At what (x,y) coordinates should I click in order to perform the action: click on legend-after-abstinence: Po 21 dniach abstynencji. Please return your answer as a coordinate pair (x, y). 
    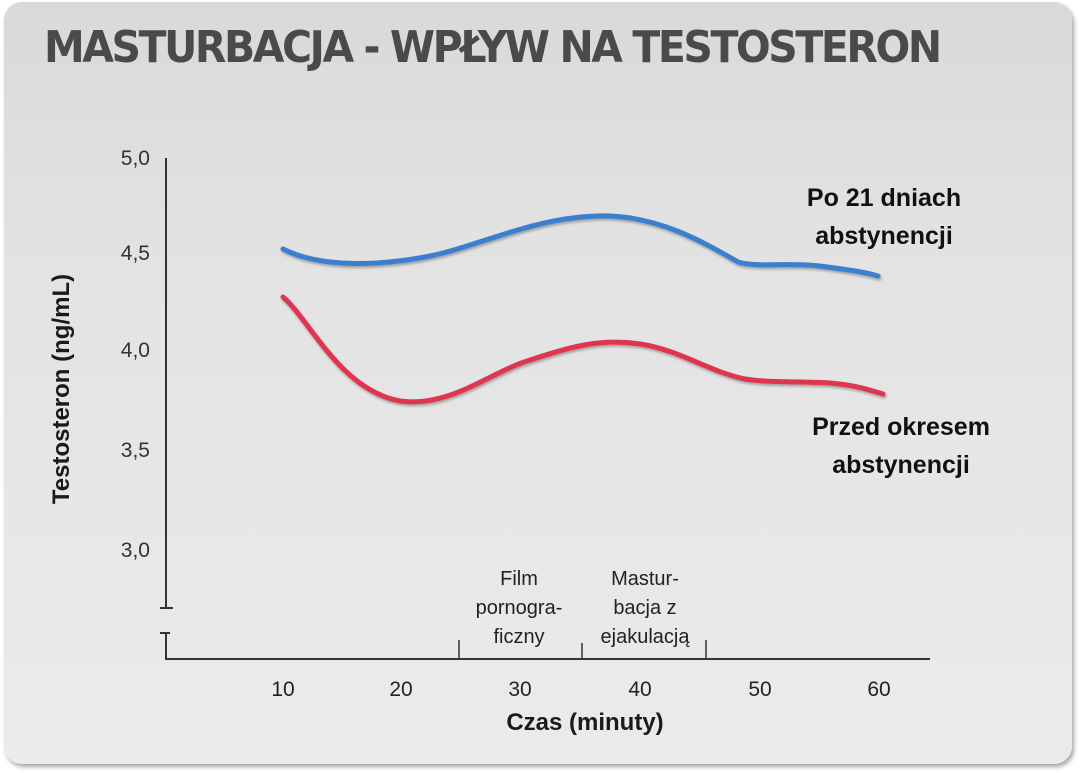
    Looking at the image, I should click on (884, 217).